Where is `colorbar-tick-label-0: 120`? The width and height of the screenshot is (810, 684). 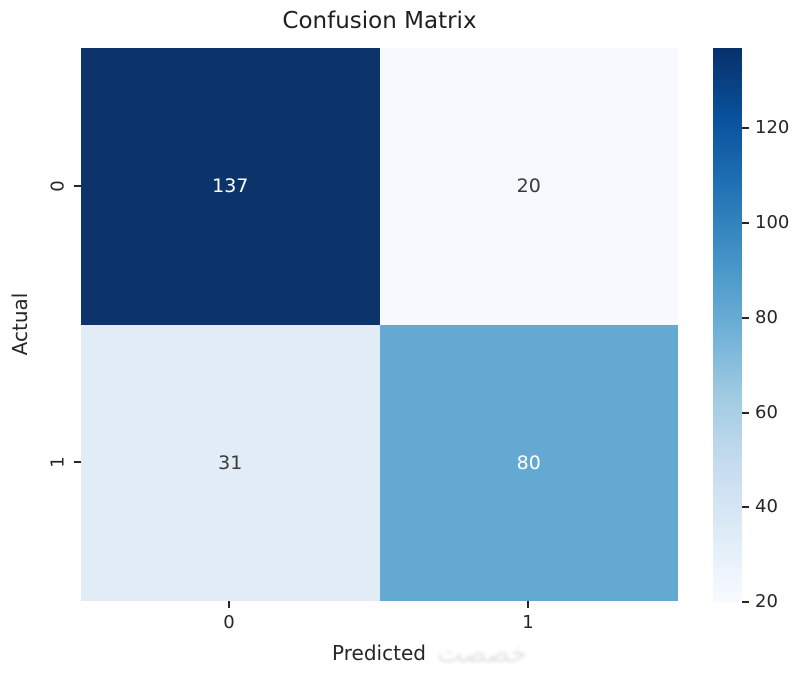
colorbar-tick-label-0: 120 is located at coordinates (772, 128).